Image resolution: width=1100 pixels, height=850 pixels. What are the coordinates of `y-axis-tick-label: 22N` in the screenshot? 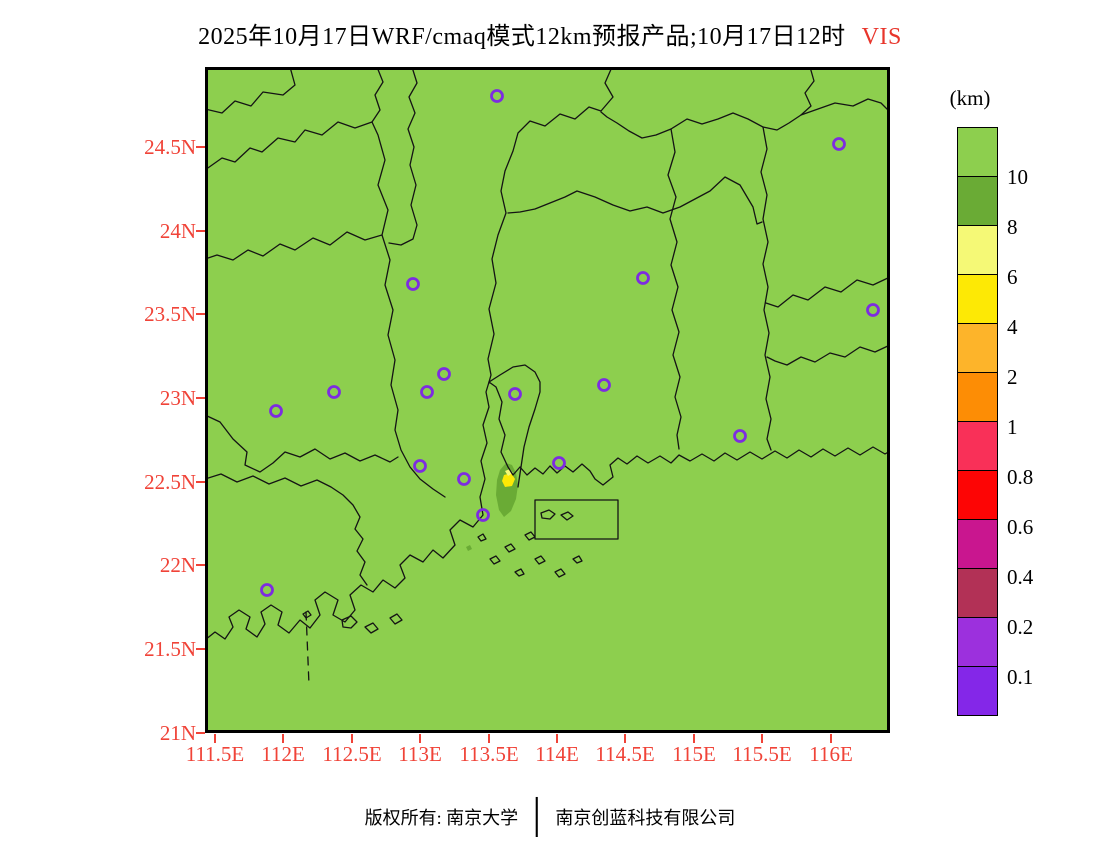 It's located at (177, 565).